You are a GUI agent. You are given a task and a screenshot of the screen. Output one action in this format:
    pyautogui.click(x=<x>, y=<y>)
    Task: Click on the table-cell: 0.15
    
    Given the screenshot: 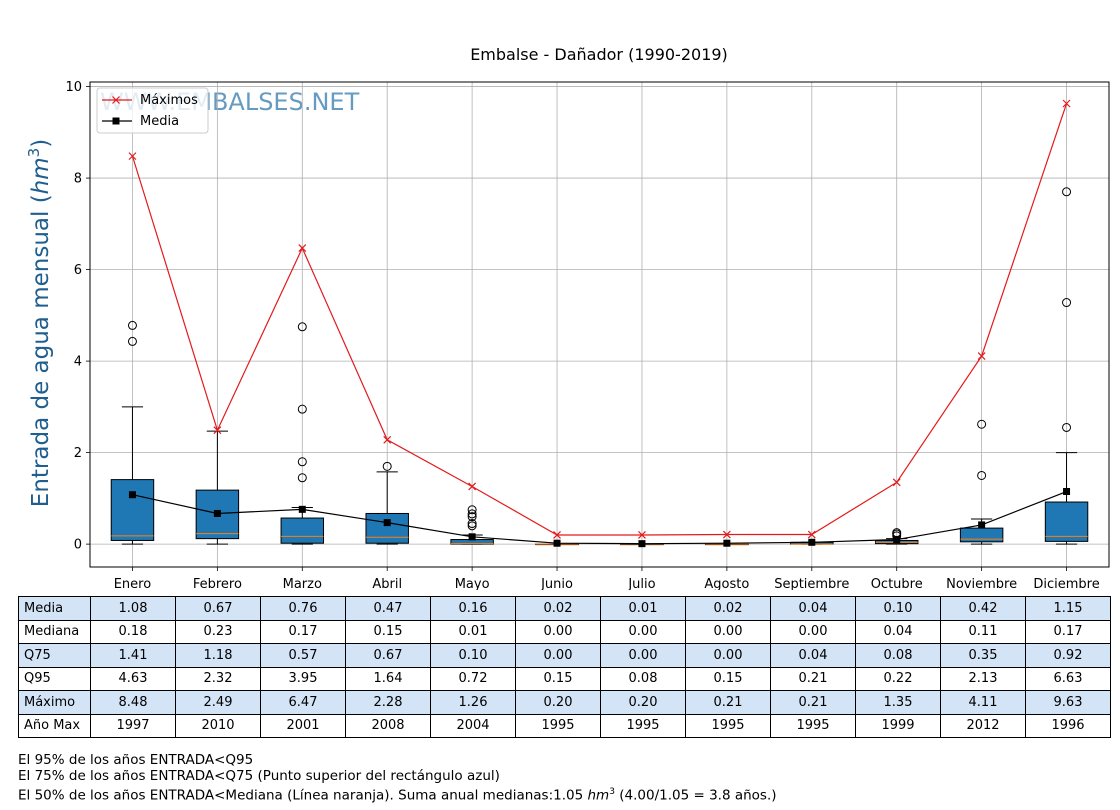 What is the action you would take?
    pyautogui.click(x=388, y=631)
    